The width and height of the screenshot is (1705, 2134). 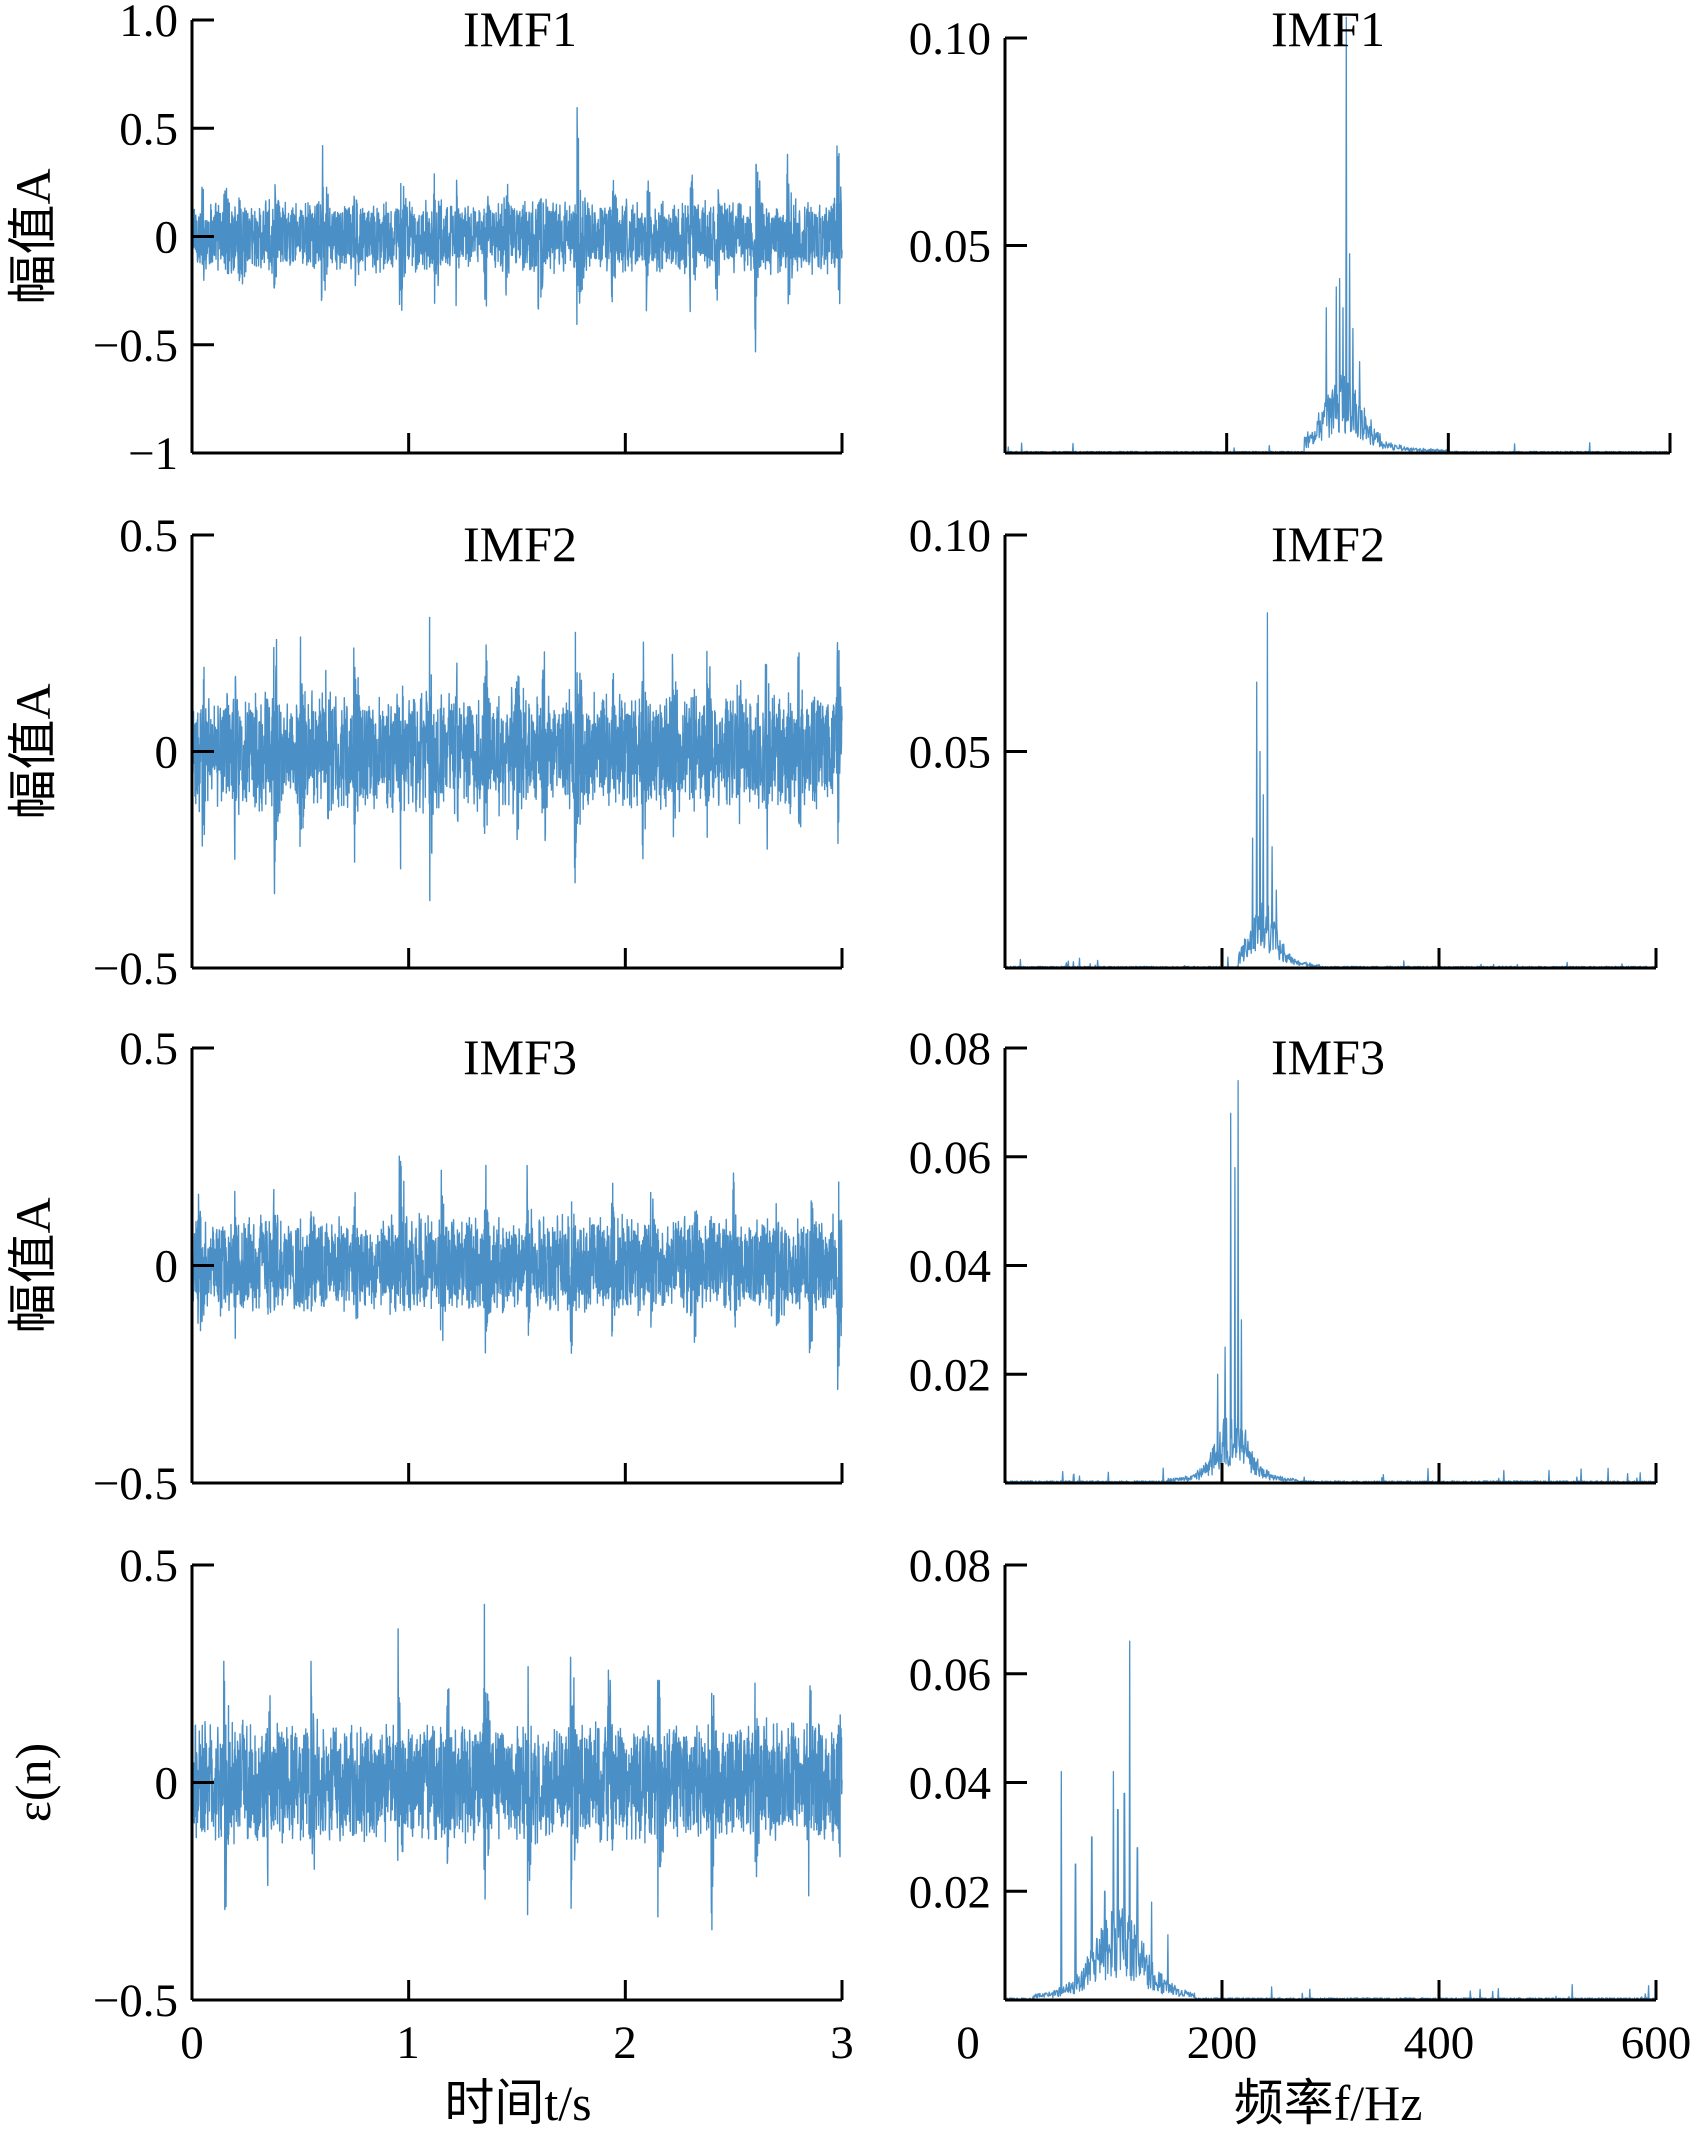 I want to click on freq-panel-3: 0.02 0.04 0.06 0.08 IMF3, so click(x=1283, y=1254).